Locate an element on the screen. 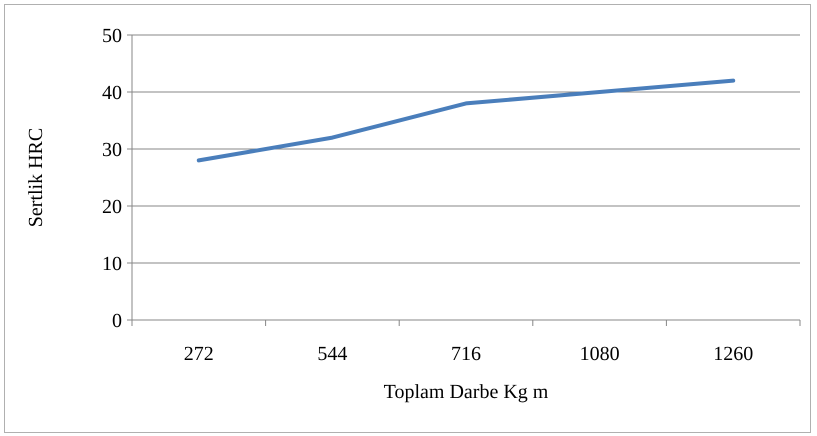  y-axis-title: Sertlik HRC is located at coordinates (36, 178).